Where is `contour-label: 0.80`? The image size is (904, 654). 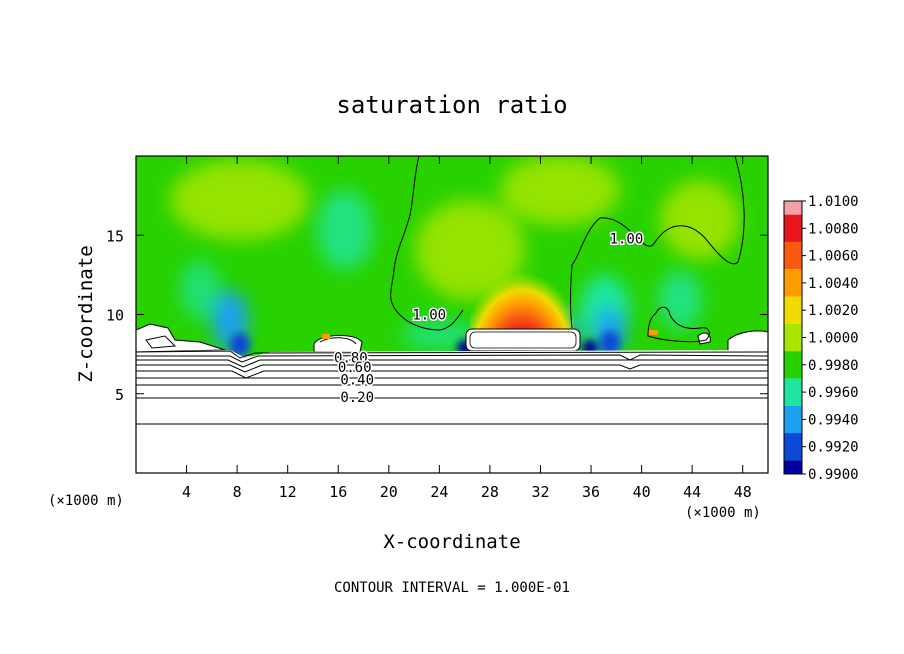
contour-label: 0.80 is located at coordinates (351, 358).